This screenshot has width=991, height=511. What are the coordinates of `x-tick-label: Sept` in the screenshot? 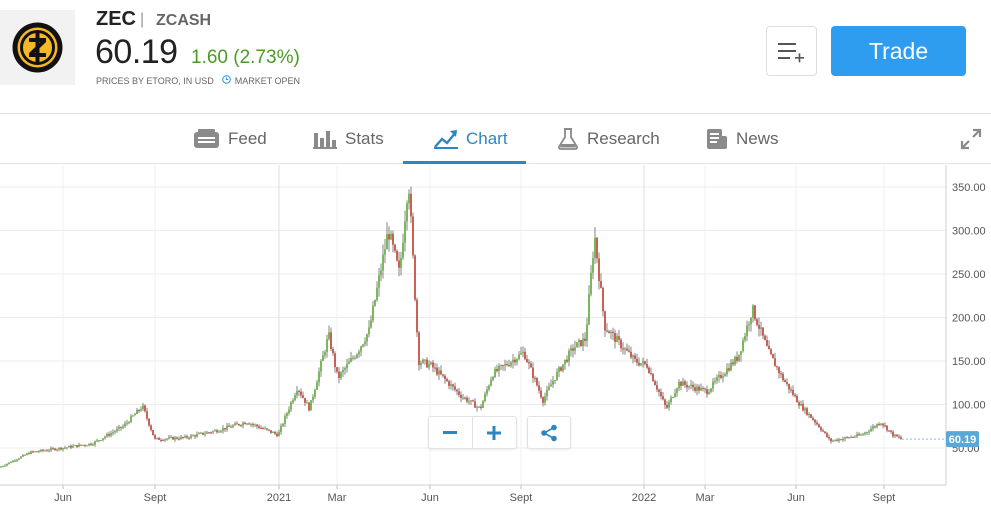 It's located at (521, 498).